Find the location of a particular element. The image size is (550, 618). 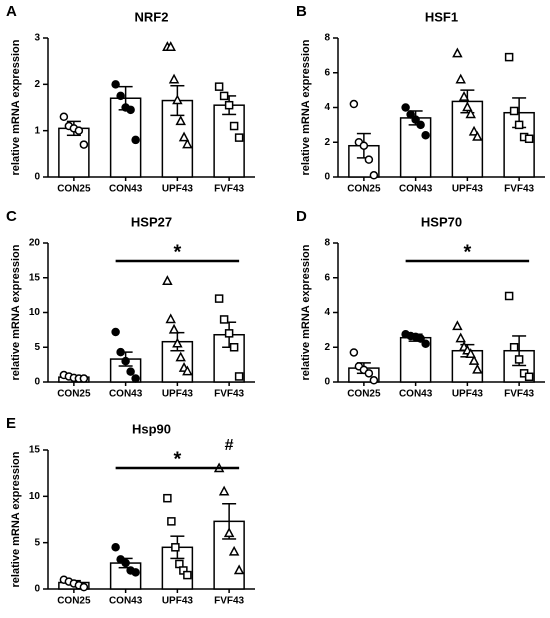

chart-title: HSP27 is located at coordinates (151, 221).